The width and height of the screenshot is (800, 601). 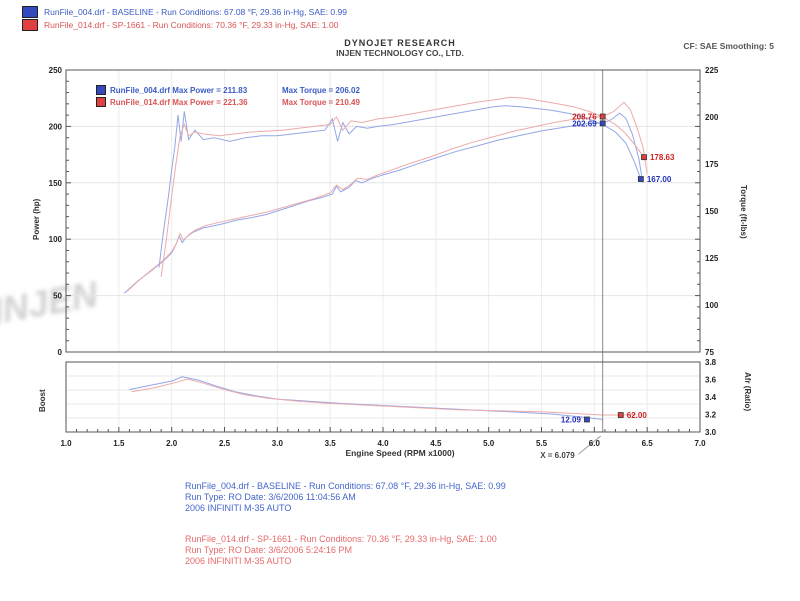 What do you see at coordinates (66, 443) in the screenshot?
I see `svg-text: 1.0` at bounding box center [66, 443].